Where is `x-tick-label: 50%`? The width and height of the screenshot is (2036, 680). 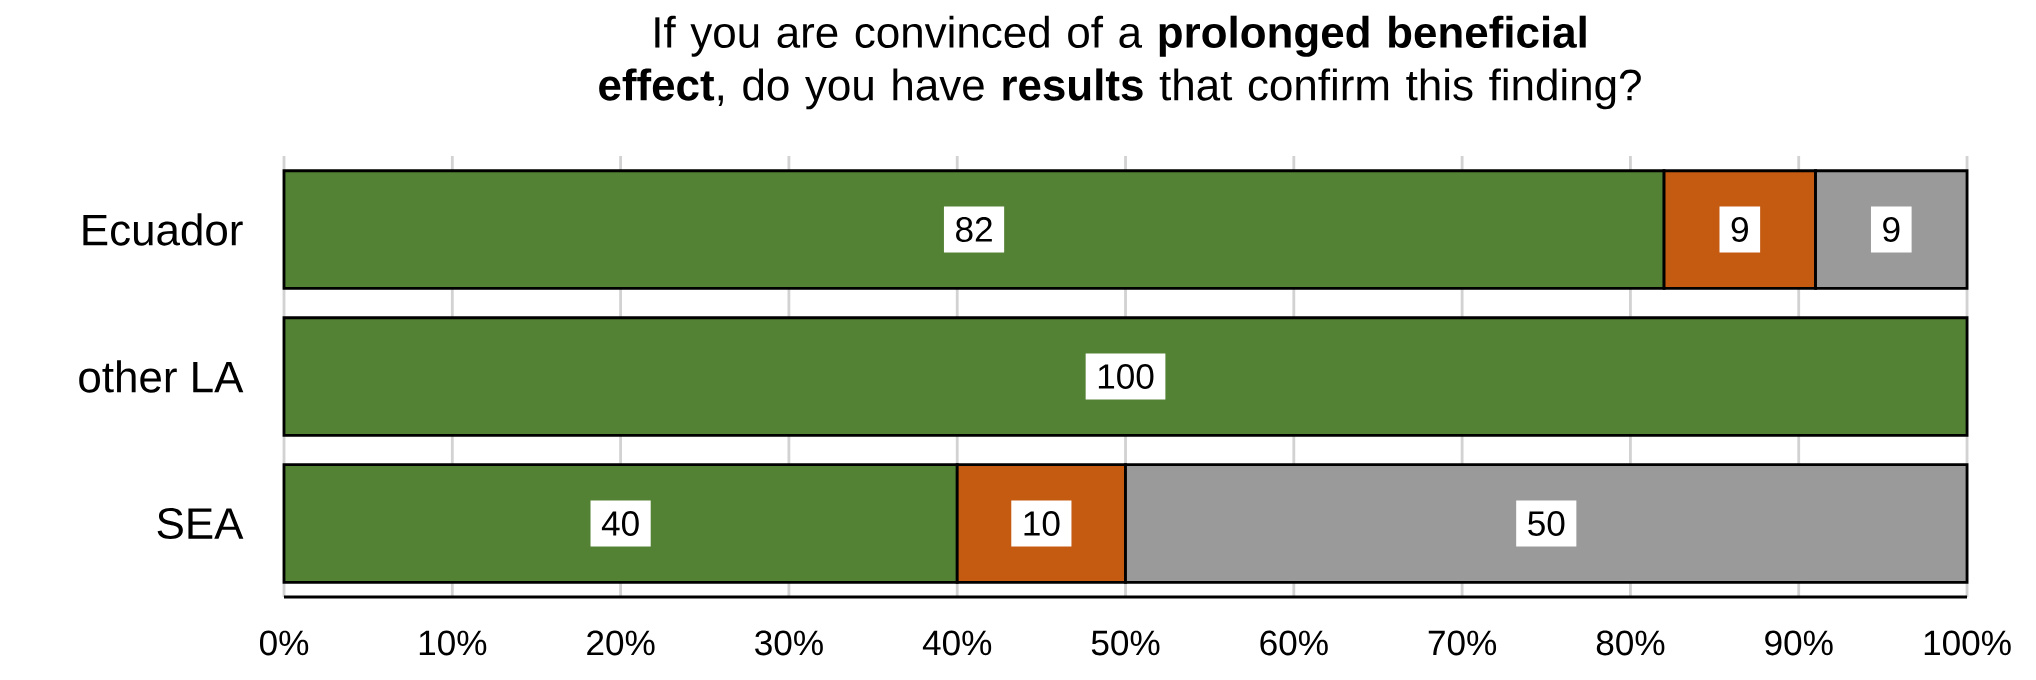 x-tick-label: 50% is located at coordinates (1125, 643).